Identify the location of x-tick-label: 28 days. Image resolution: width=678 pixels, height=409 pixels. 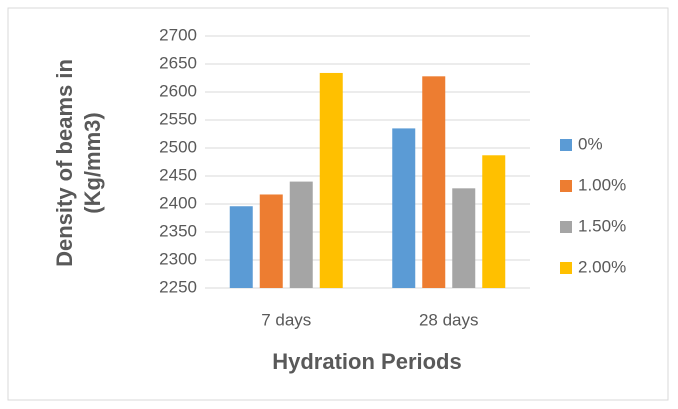
(449, 319).